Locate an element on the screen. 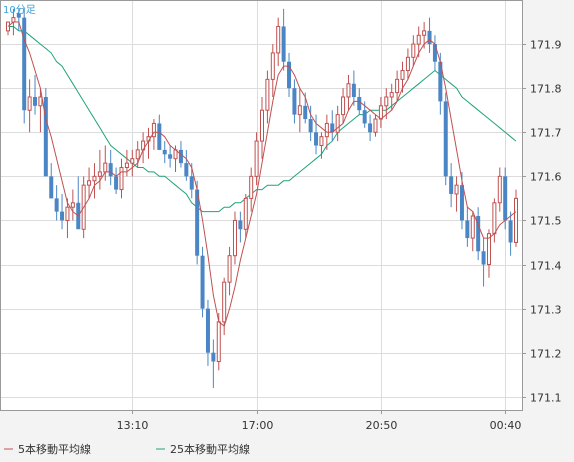  legend-ma25-label: 25本移動平均線 is located at coordinates (210, 449).